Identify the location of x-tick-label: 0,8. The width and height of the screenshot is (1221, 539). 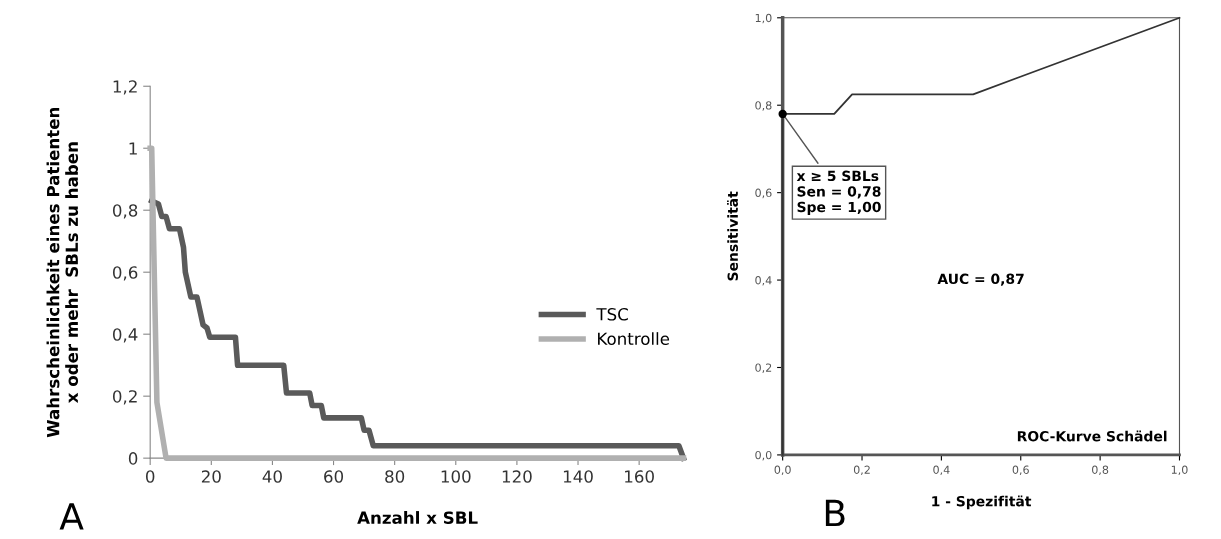
(1100, 470).